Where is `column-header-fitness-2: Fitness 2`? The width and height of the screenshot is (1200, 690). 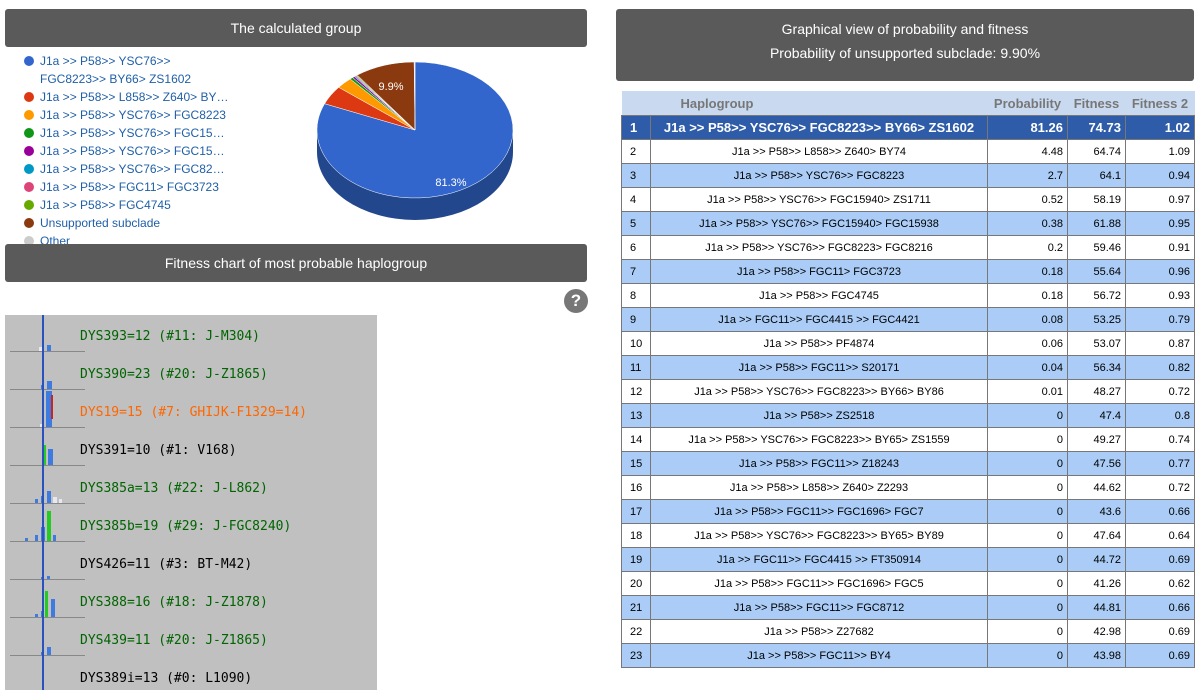
column-header-fitness-2: Fitness 2 is located at coordinates (1160, 103).